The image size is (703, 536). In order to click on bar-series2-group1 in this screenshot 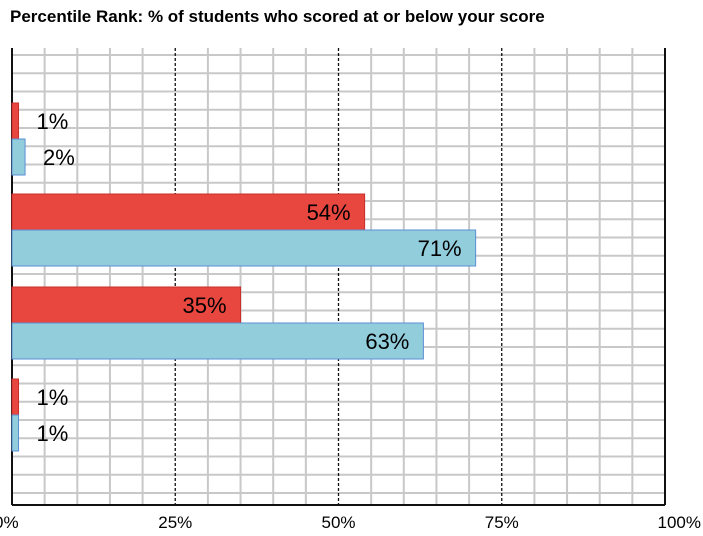, I will do `click(18, 157)`.